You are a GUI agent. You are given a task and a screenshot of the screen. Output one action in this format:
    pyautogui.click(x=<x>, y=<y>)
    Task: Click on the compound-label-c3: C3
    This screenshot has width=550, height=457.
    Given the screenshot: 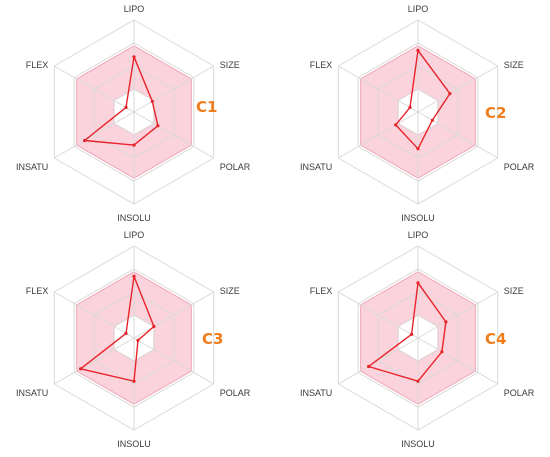 What is the action you would take?
    pyautogui.click(x=212, y=339)
    